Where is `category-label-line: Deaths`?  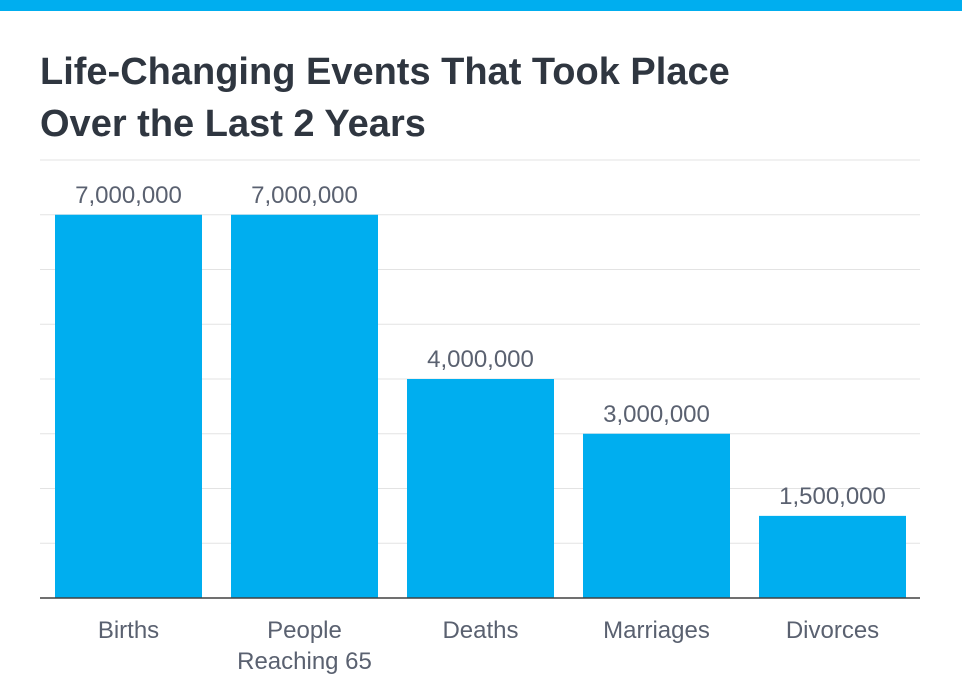 category-label-line: Deaths is located at coordinates (480, 630).